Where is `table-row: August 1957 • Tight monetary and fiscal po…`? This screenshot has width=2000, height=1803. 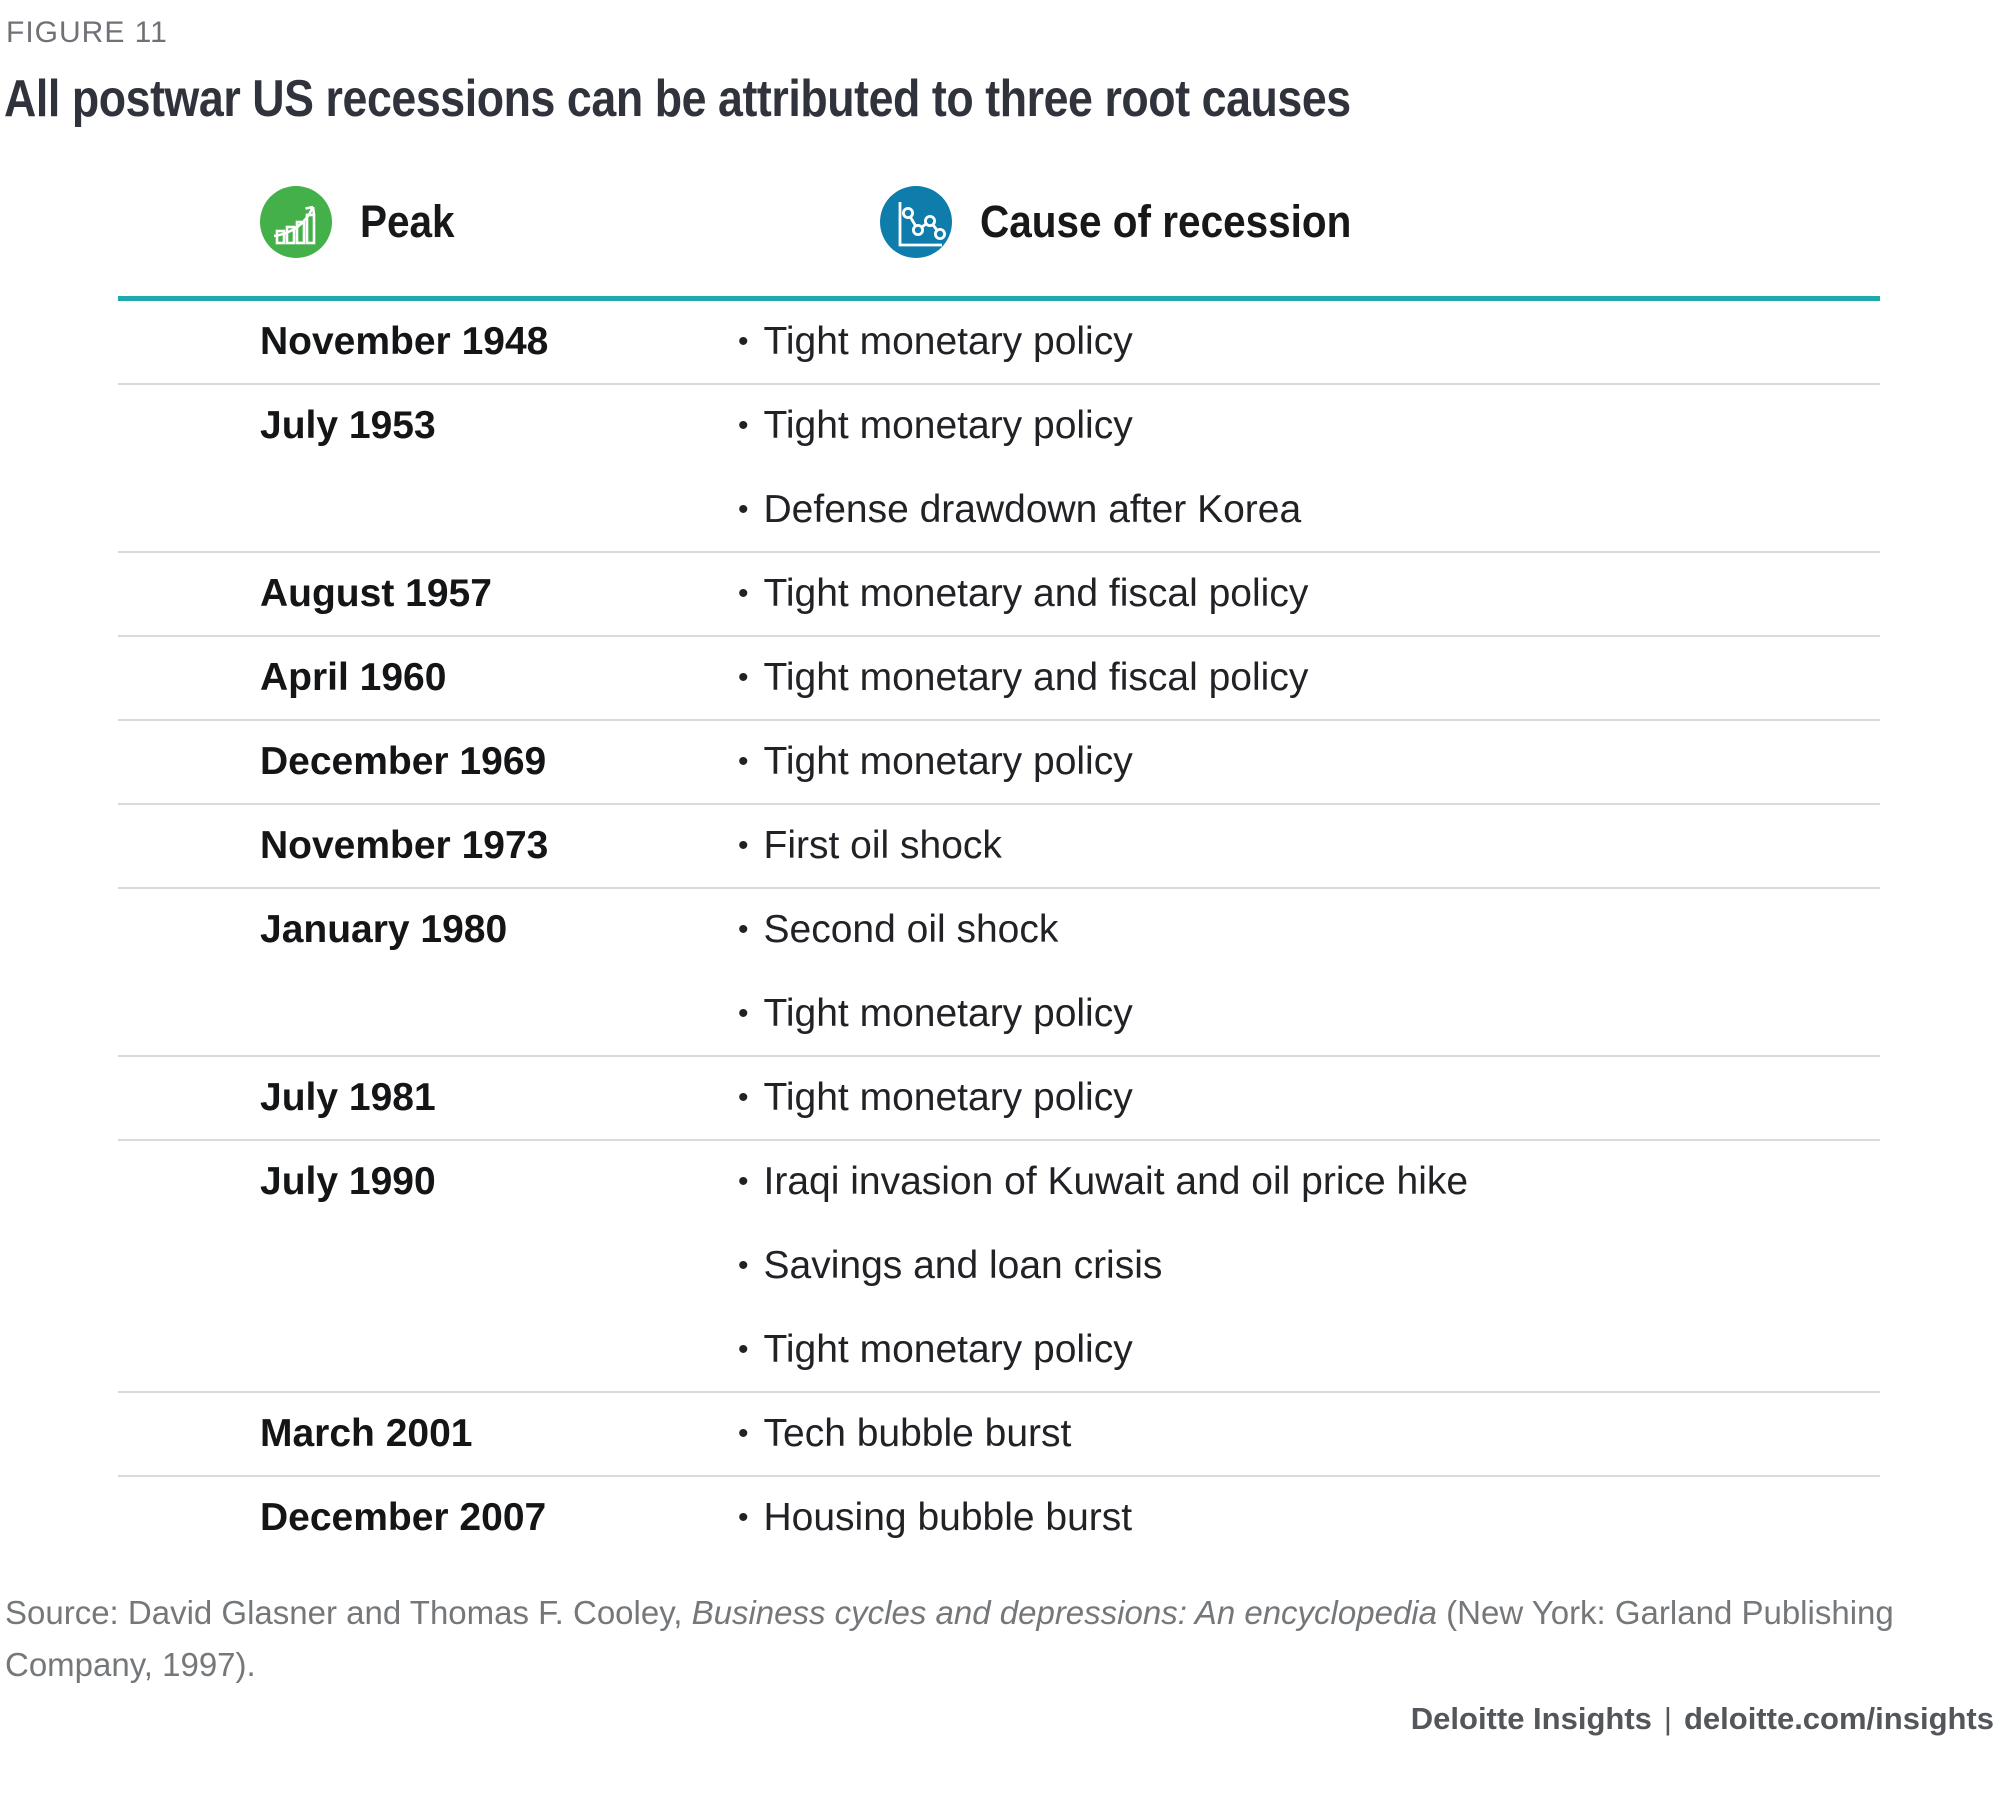
table-row: August 1957 • Tight monetary and fiscal po… is located at coordinates (999, 595).